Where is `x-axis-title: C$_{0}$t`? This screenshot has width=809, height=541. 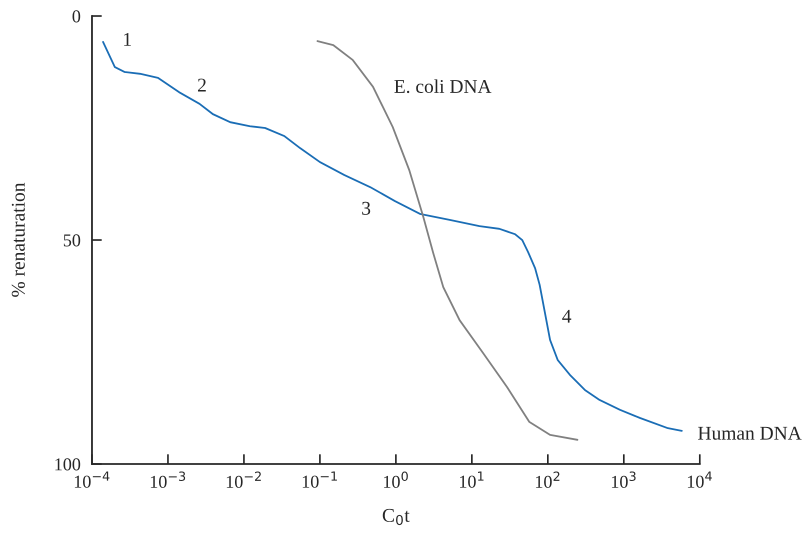
x-axis-title: C$_{0}$t is located at coordinates (396, 517).